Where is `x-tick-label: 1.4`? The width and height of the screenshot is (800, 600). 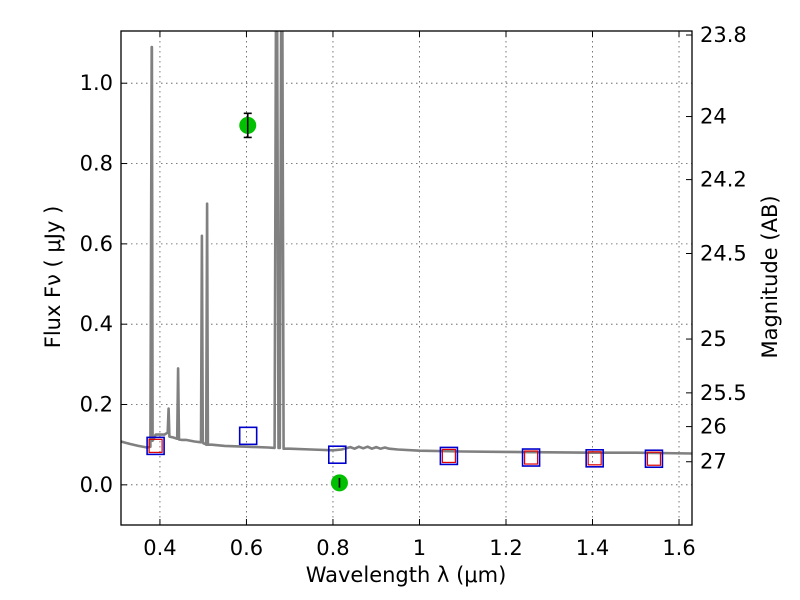
x-tick-label: 1.4 is located at coordinates (592, 548).